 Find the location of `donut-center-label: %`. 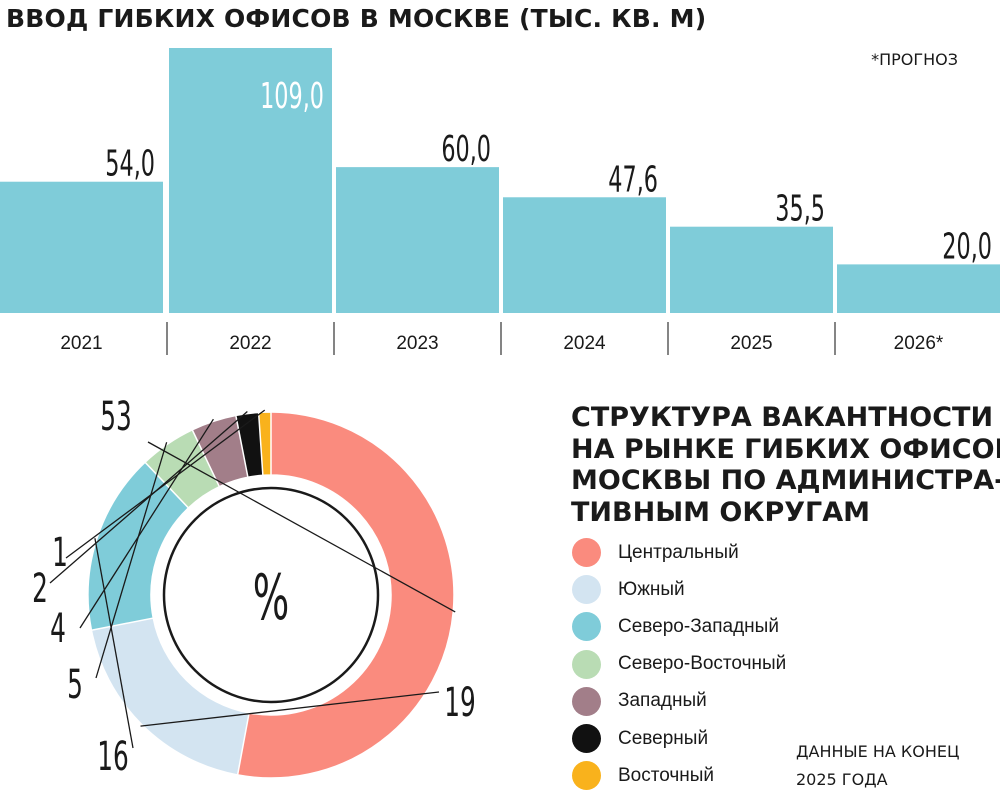

donut-center-label: % is located at coordinates (271, 599).